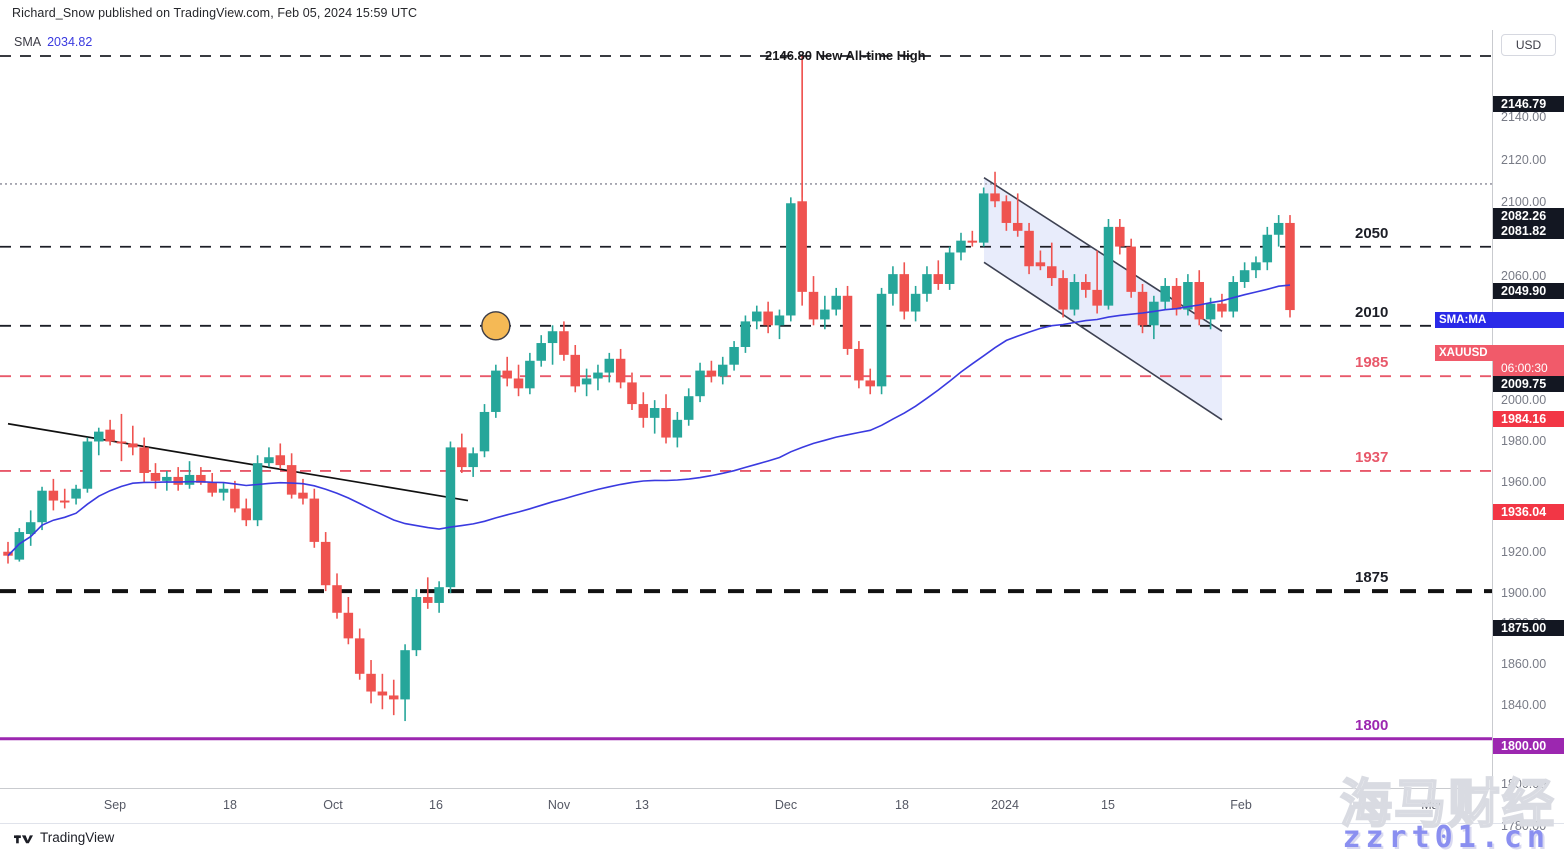  What do you see at coordinates (559, 805) in the screenshot?
I see `time-axis-tick: Nov` at bounding box center [559, 805].